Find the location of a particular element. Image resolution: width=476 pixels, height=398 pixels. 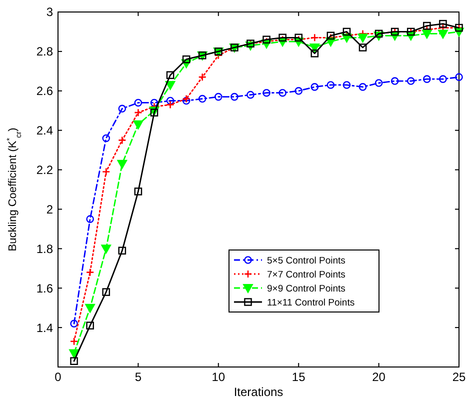

x-tick-label: 0 is located at coordinates (58, 377).